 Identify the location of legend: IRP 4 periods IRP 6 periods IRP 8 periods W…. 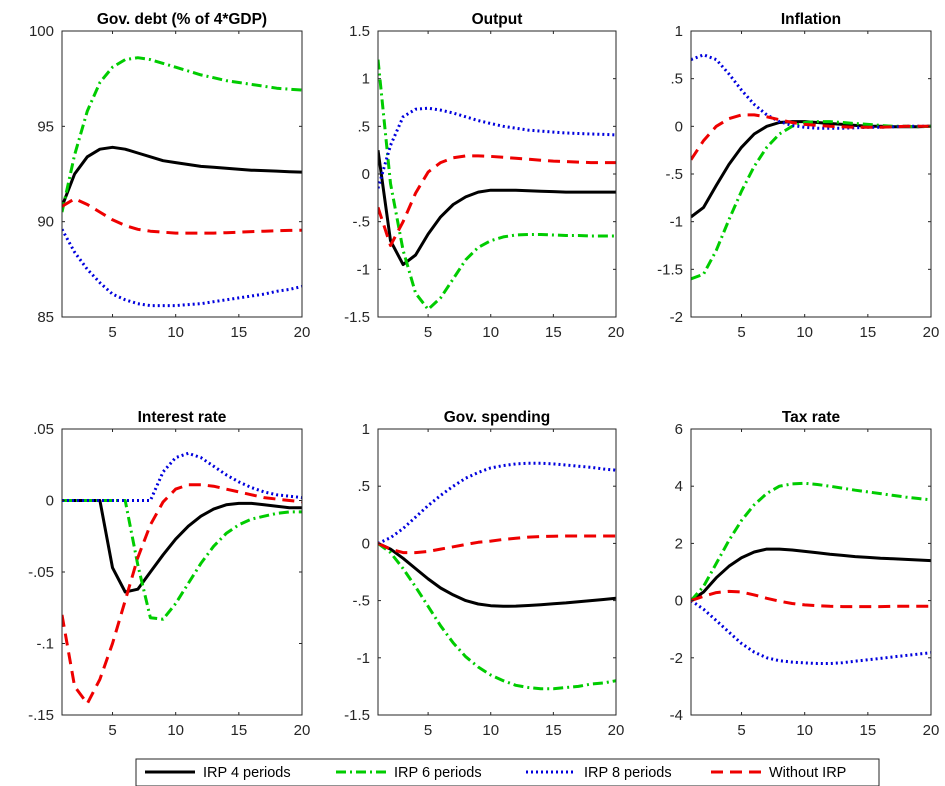
(507, 772).